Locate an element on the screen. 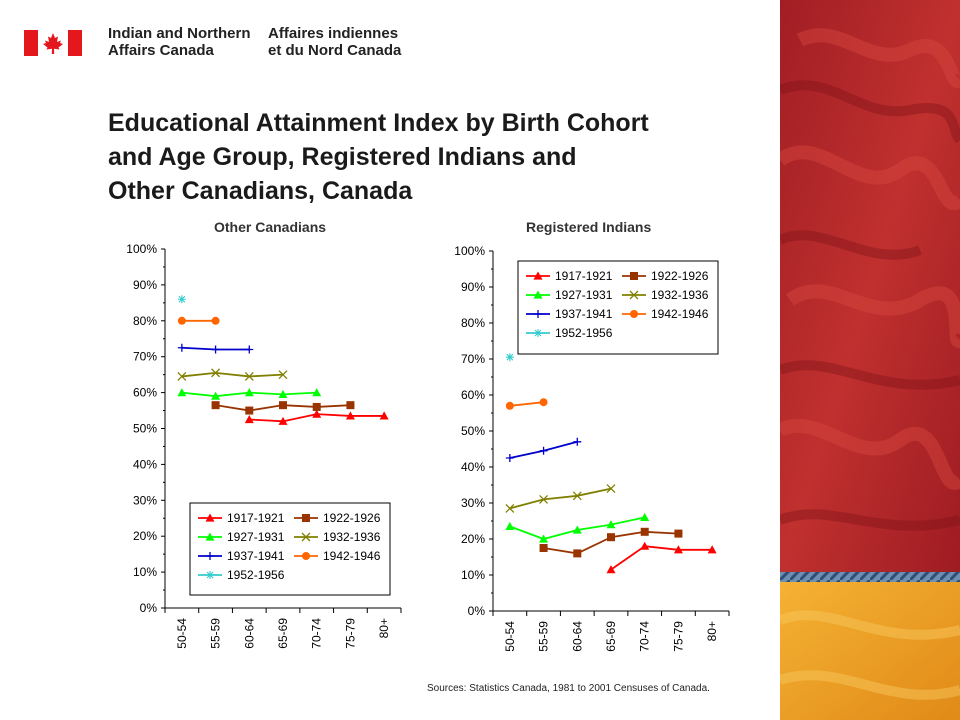 This screenshot has width=960, height=720. legend-label-1932-1936: 1932-1936 is located at coordinates (352, 537).